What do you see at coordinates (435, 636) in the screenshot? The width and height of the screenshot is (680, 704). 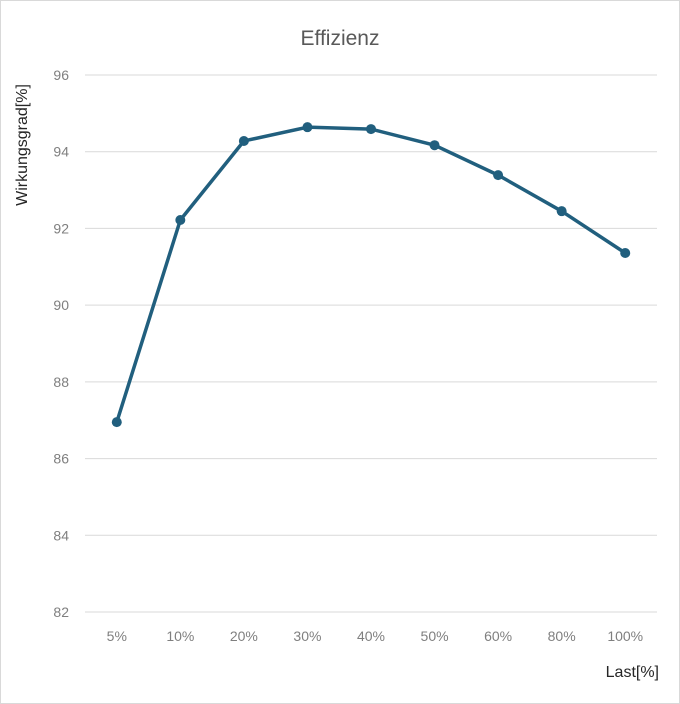 I see `x-tick-label: 50%` at bounding box center [435, 636].